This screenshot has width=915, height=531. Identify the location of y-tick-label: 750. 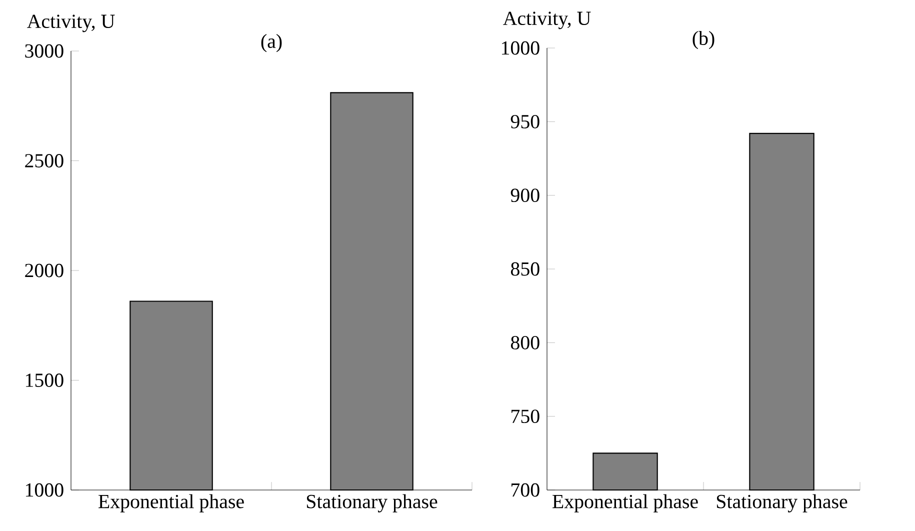
(526, 417).